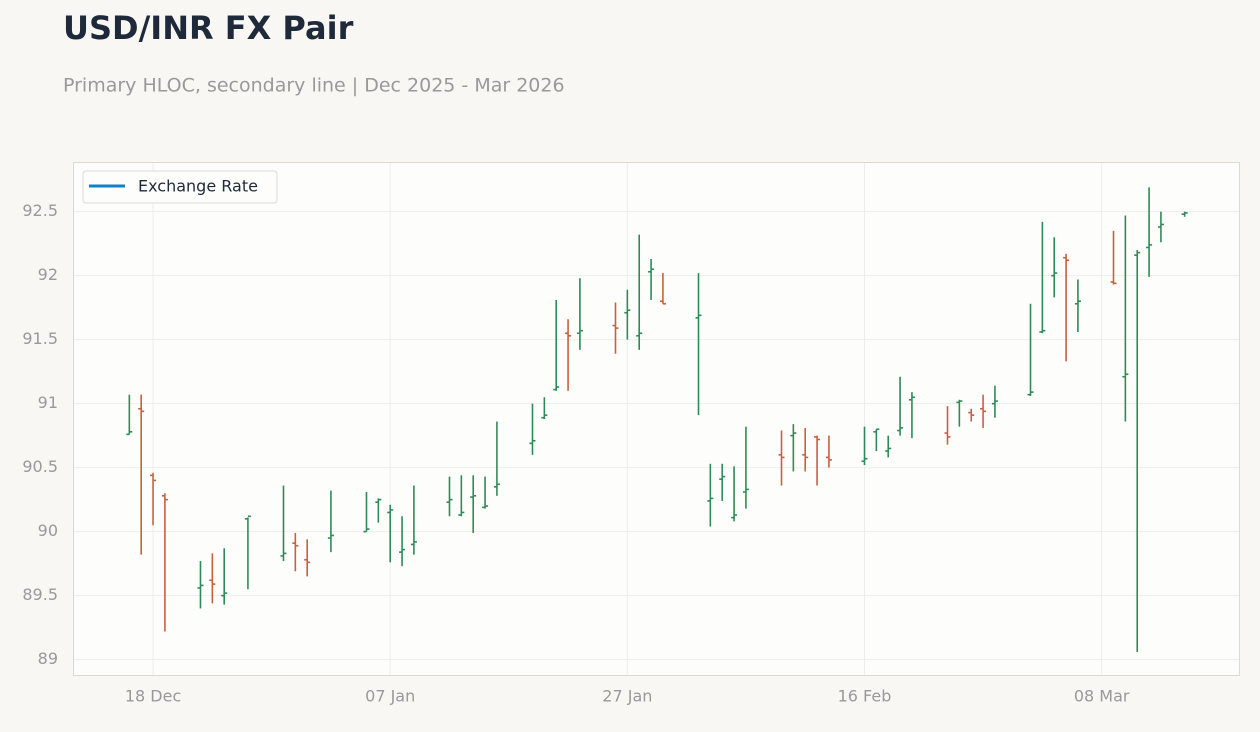 This screenshot has width=1260, height=732. Describe the element at coordinates (48, 530) in the screenshot. I see `y-tick-label: 90` at that location.